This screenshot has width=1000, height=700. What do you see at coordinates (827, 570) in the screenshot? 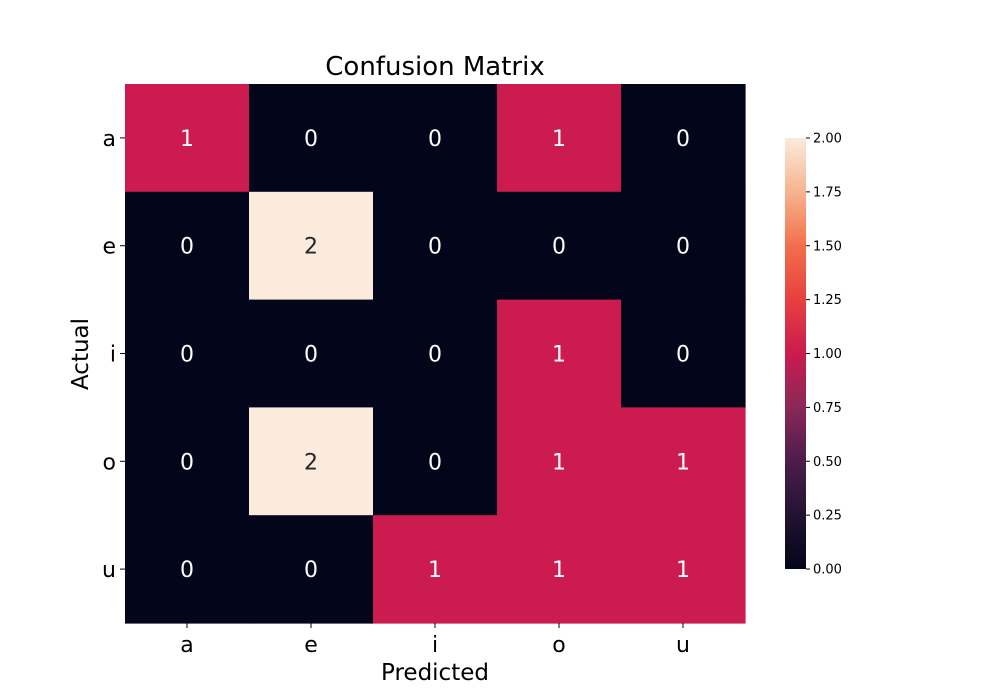
I see `colorbar-tick-label: 0.00` at bounding box center [827, 570].